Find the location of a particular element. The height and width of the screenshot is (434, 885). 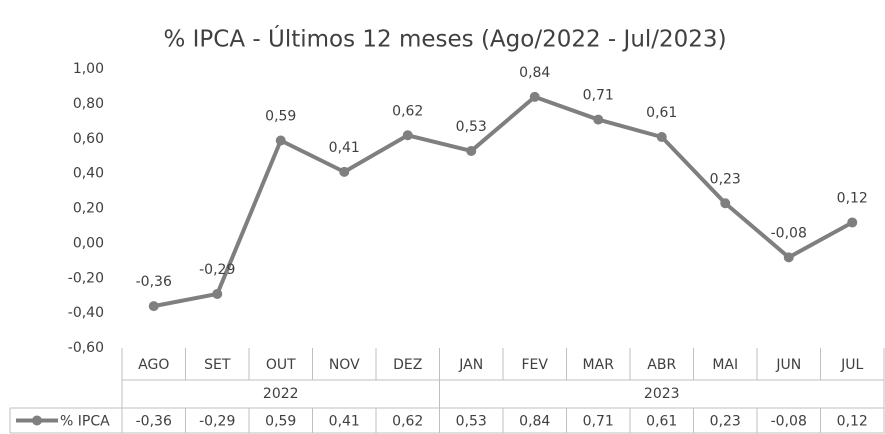

y-tick-label: 0,00 is located at coordinates (88, 243).